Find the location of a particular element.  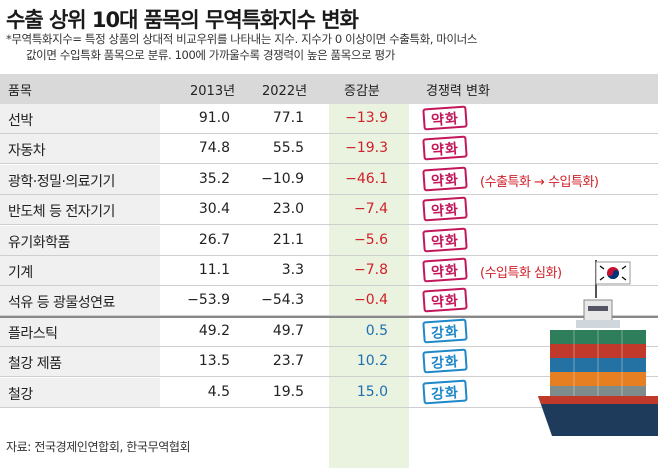

row-2022: −10.9 is located at coordinates (282, 178).